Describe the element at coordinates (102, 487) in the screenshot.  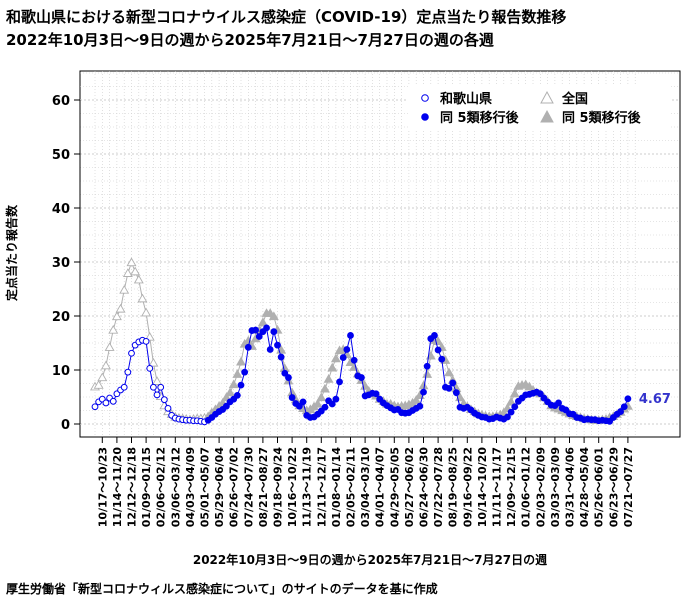
I see `x-tick-label: 10/17〜10/23` at that location.